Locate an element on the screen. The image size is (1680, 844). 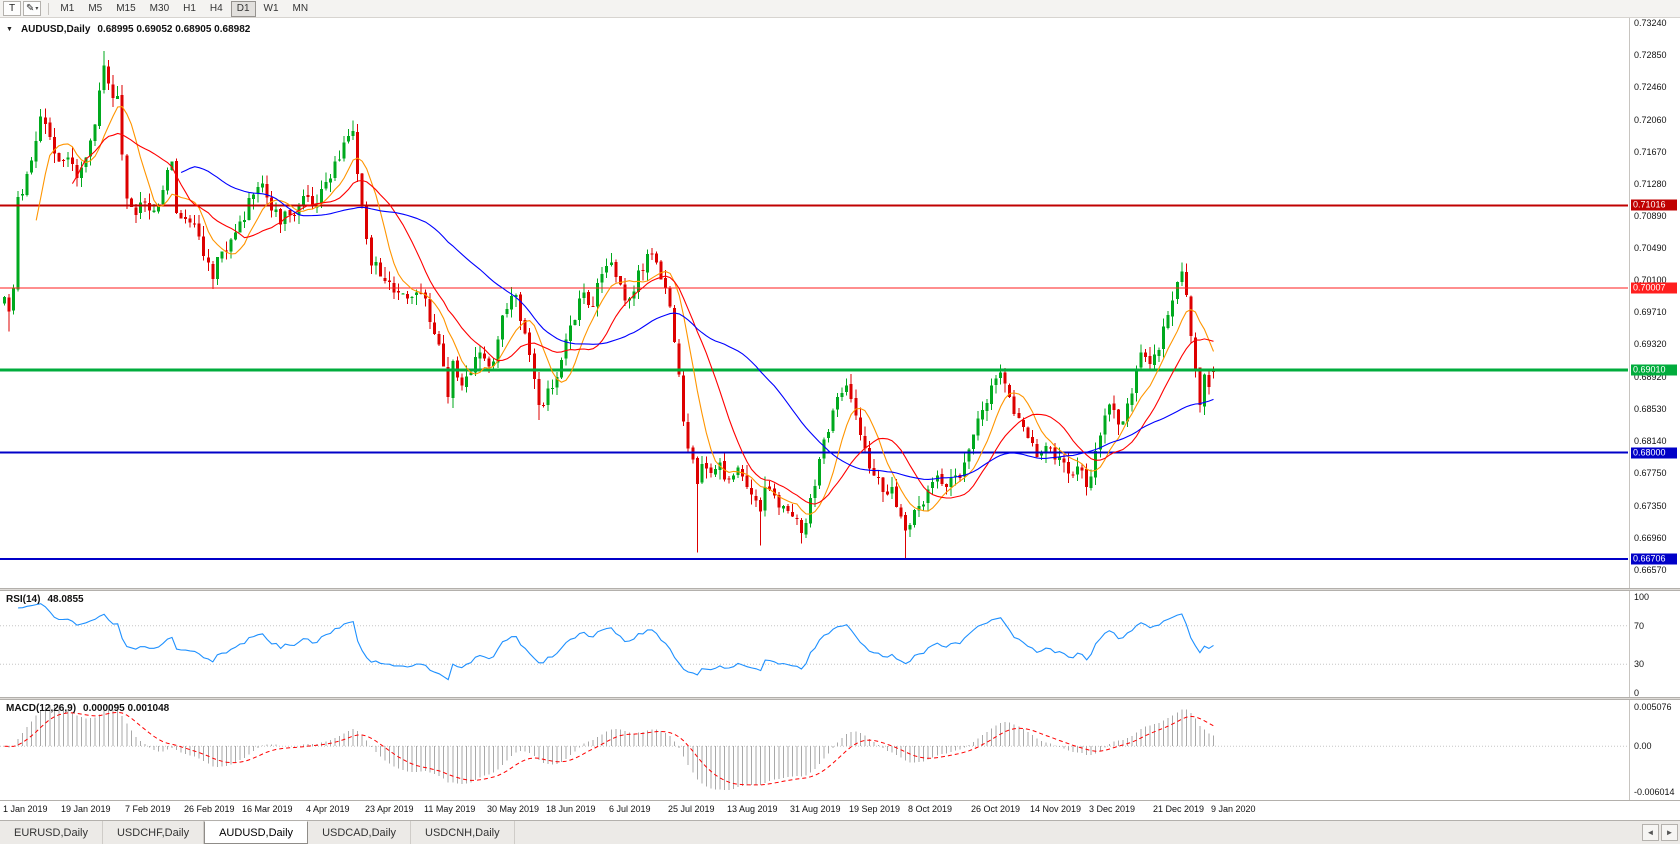
price-axis-tick: 0.70100 is located at coordinates (1650, 280).